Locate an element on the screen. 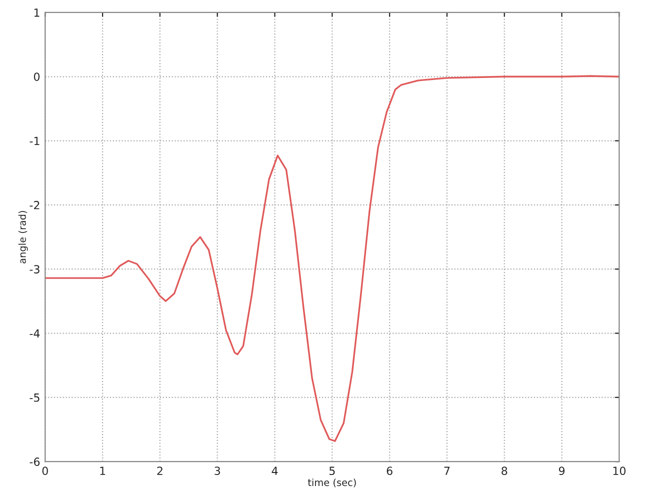 The width and height of the screenshot is (645, 499). x-tick-label: 10 is located at coordinates (619, 471).